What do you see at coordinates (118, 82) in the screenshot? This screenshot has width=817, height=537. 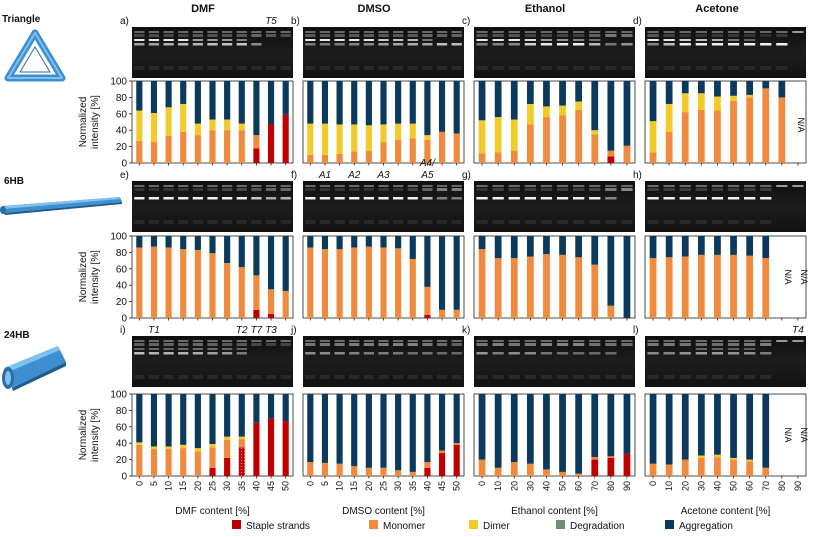 I see `y-tick-label: 100` at bounding box center [118, 82].